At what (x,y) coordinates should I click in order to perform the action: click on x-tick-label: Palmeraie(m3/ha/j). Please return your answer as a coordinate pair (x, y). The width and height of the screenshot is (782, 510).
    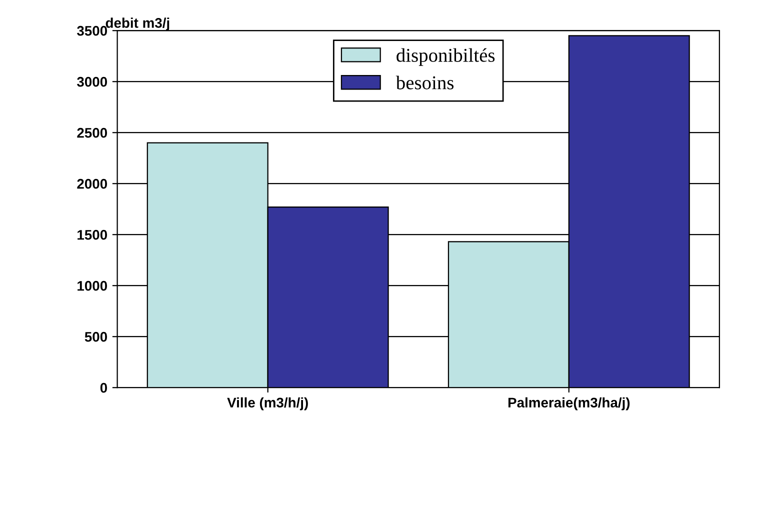
    Looking at the image, I should click on (569, 403).